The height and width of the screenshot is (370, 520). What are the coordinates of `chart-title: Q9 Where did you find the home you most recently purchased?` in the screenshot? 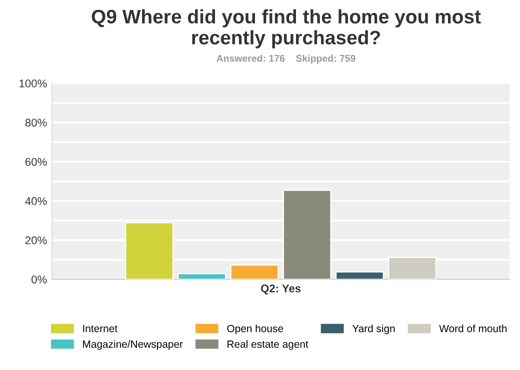 It's located at (286, 28).